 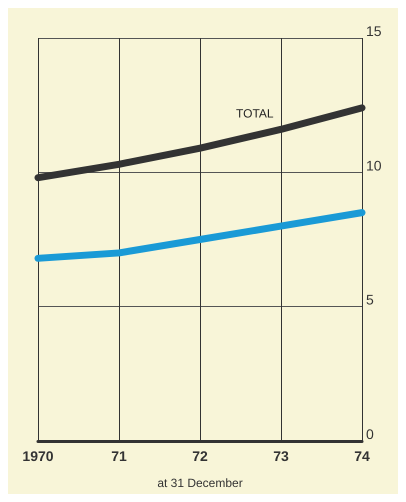 What do you see at coordinates (200, 456) in the screenshot?
I see `x-tick-label: 72` at bounding box center [200, 456].